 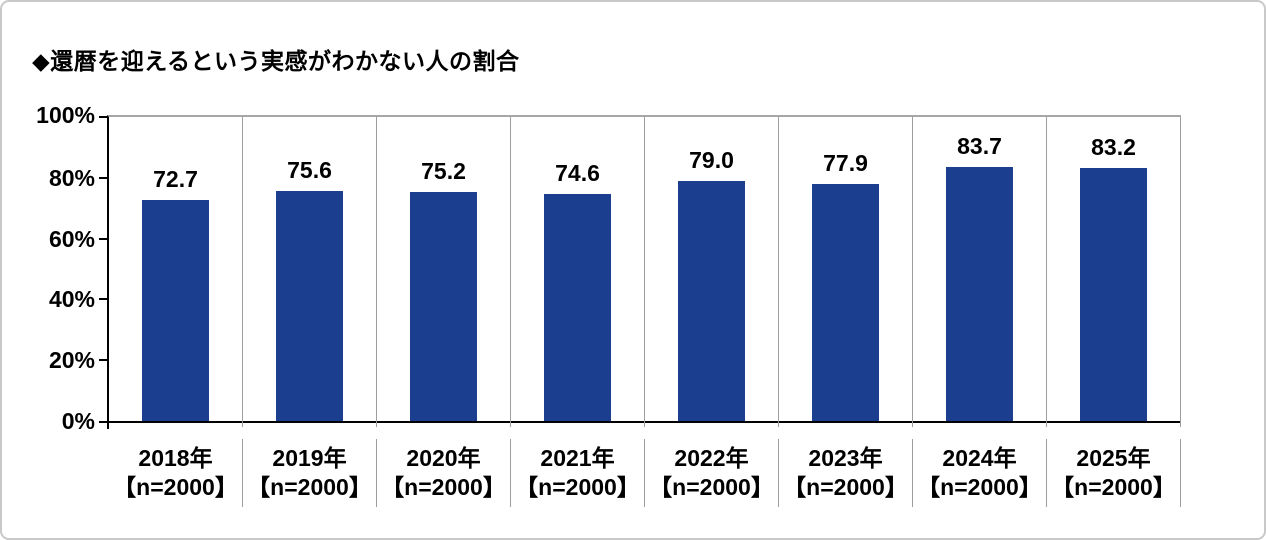 I want to click on category-year: 2024年, so click(x=979, y=458).